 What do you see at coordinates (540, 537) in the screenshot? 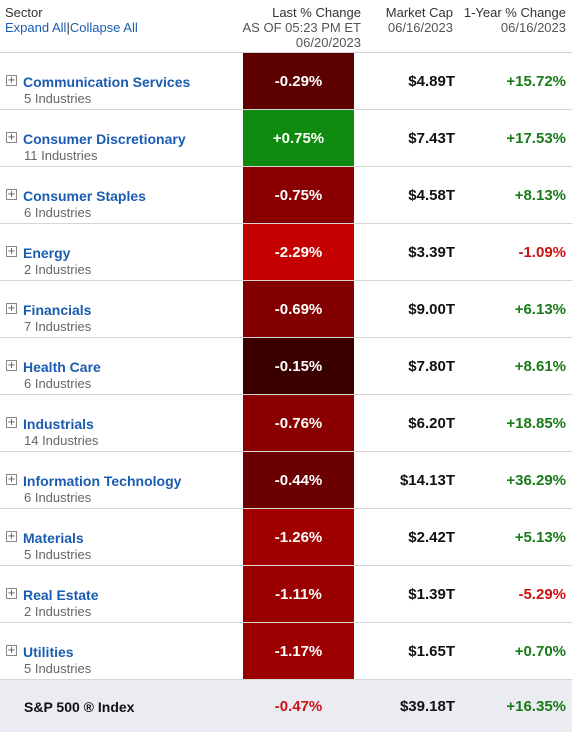
I see `one-year-change-cell: +5.13%` at bounding box center [540, 537].